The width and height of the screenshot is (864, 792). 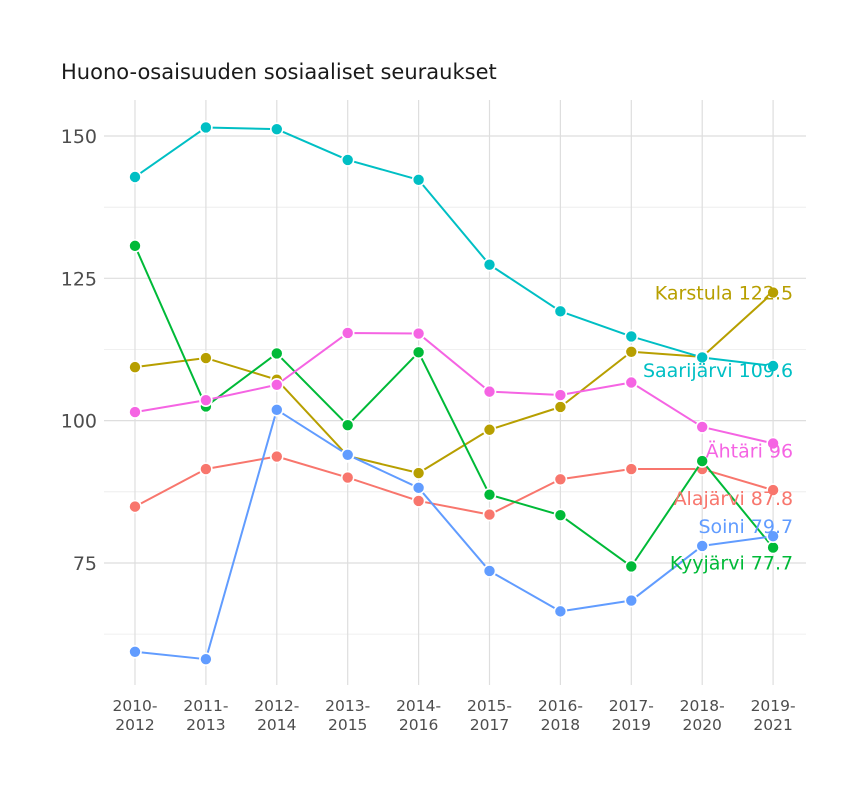 I want to click on end-label-soini: Soini 79.7, so click(x=745, y=527).